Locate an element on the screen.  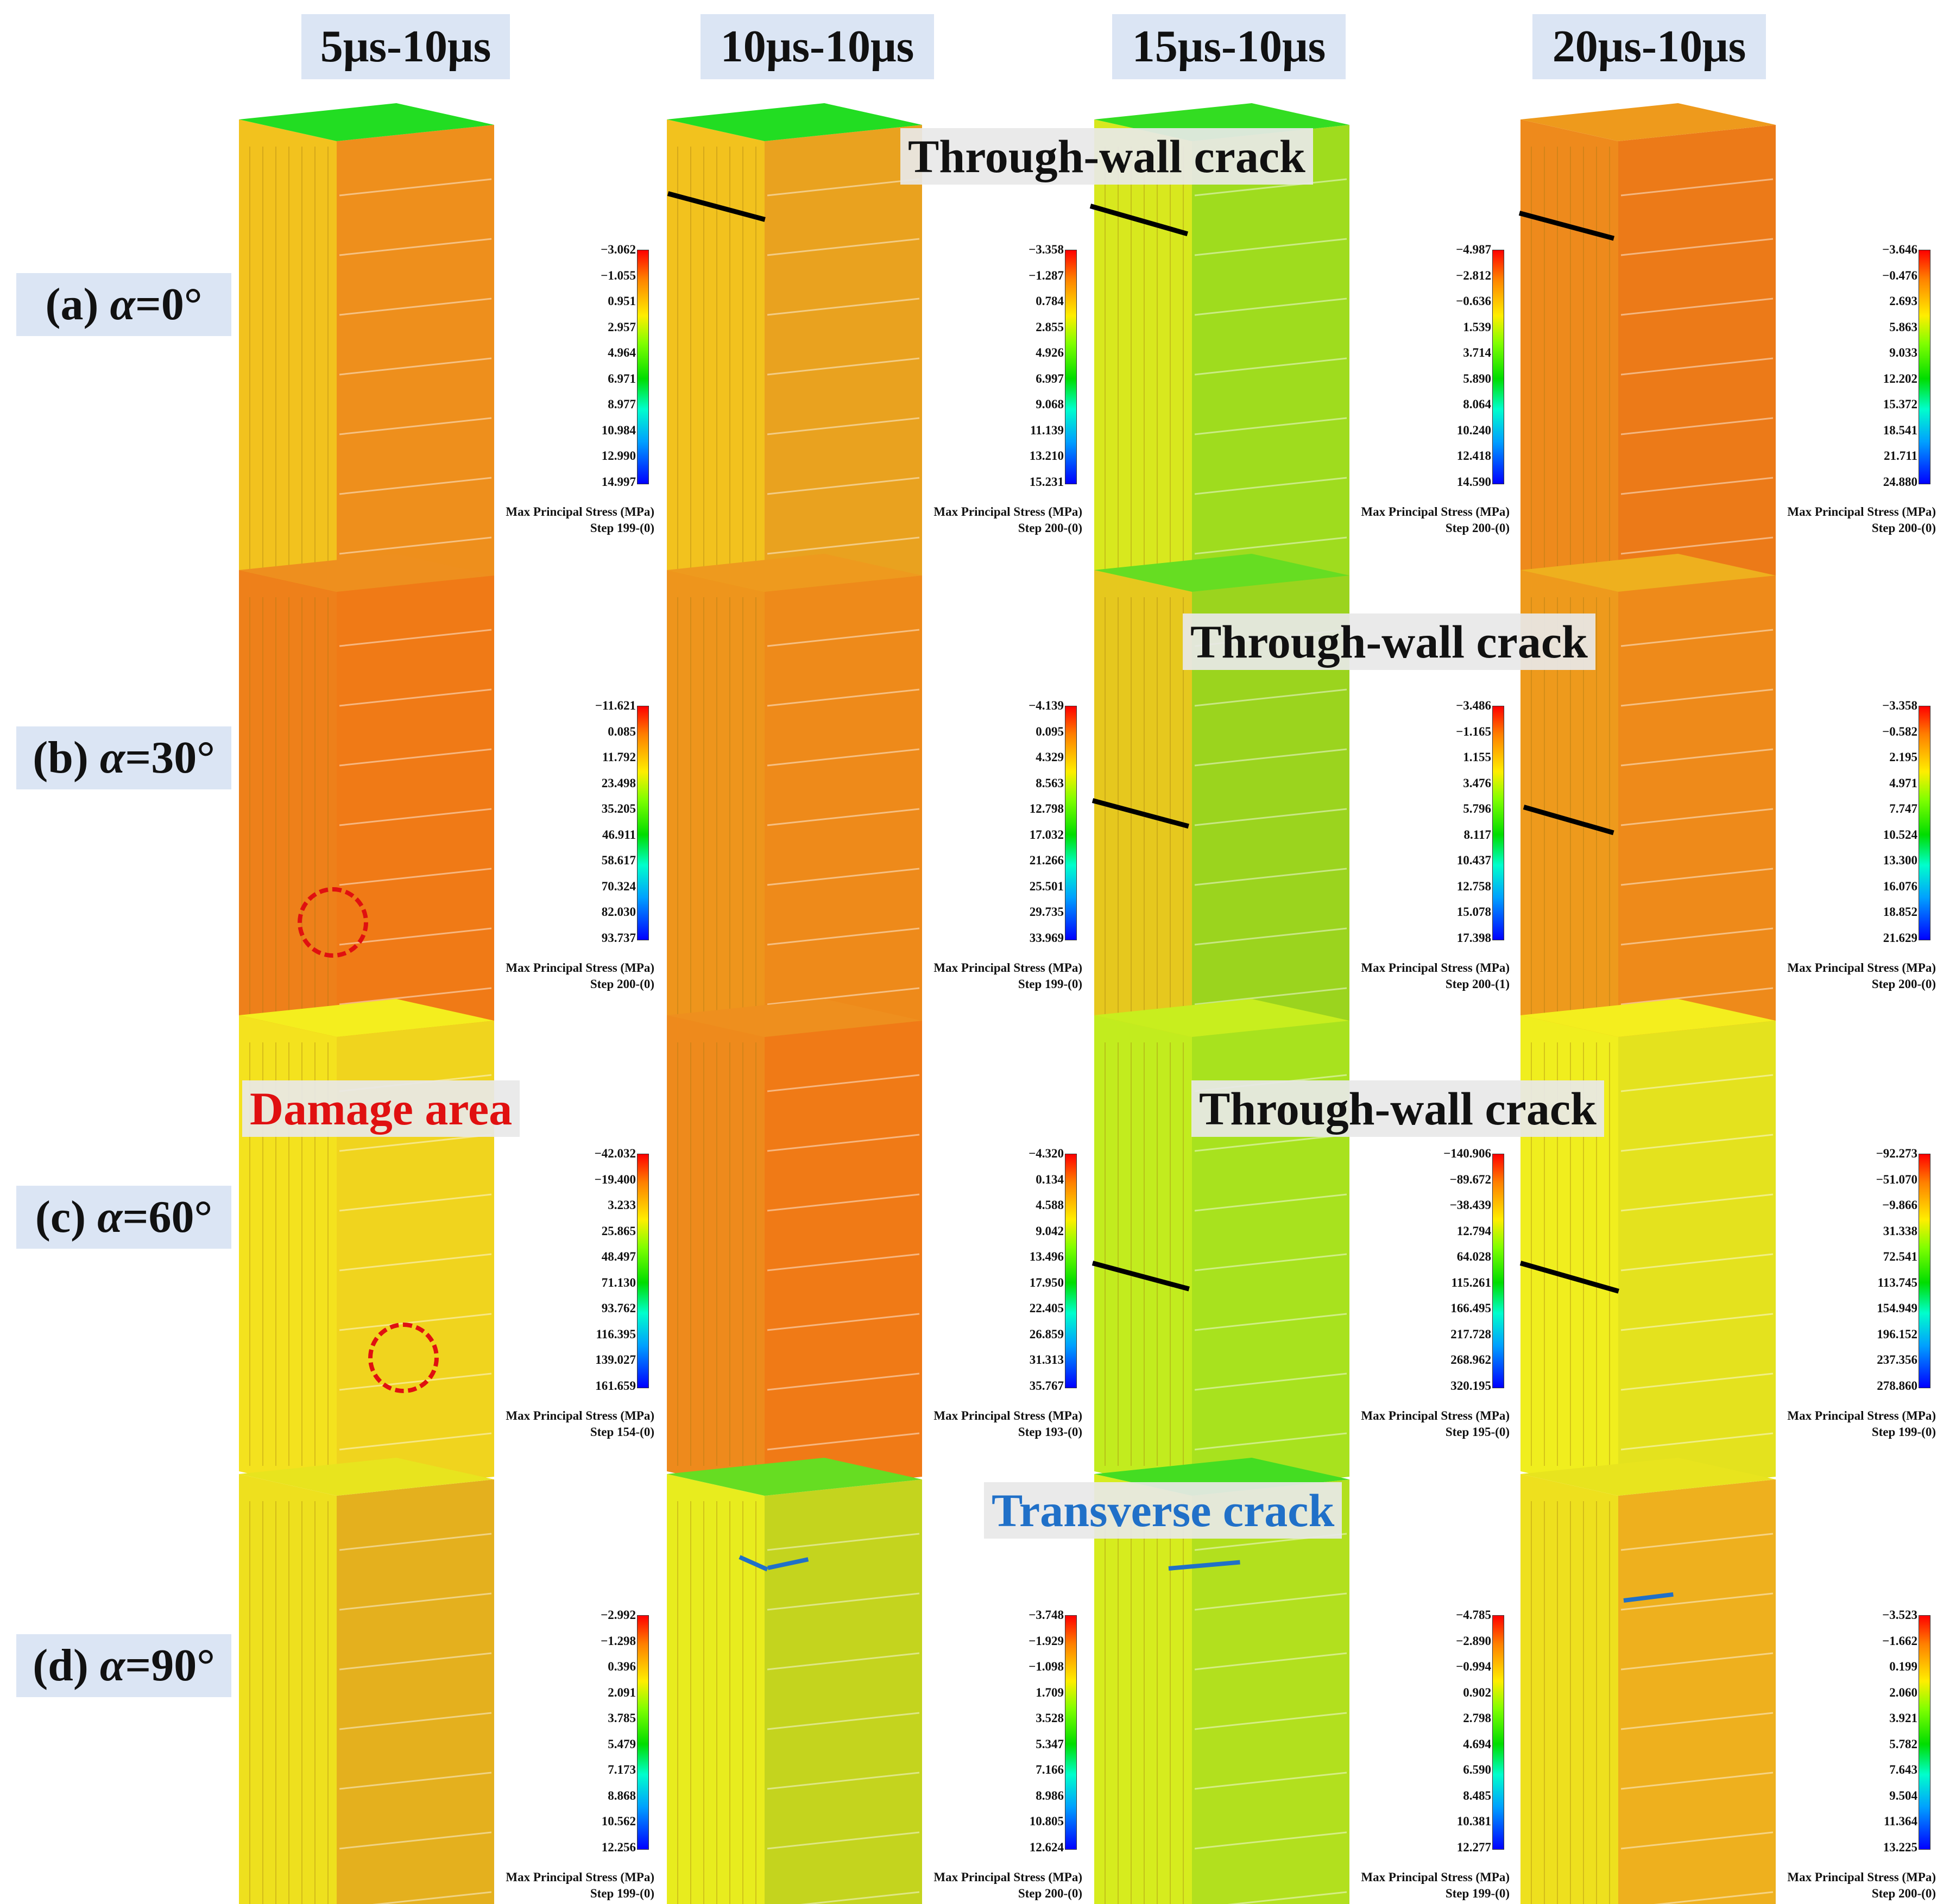
colorbar-tick-label: −0.582 is located at coordinates (1899, 731).